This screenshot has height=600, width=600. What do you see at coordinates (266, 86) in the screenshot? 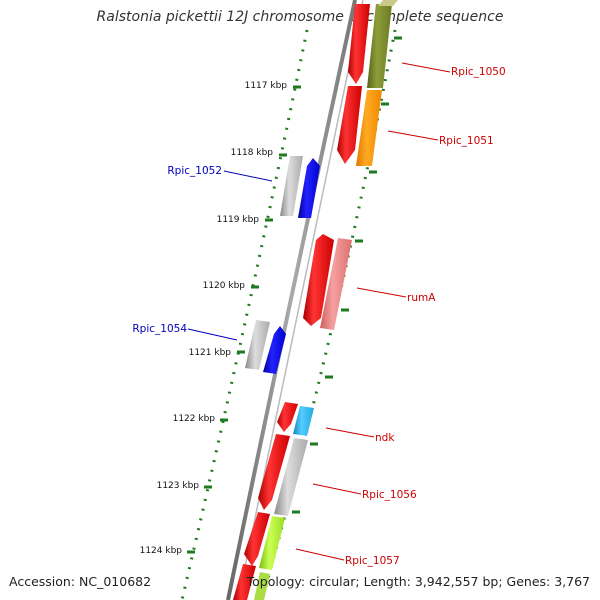
I see `kbp-label: 1117 kbp` at bounding box center [266, 86].